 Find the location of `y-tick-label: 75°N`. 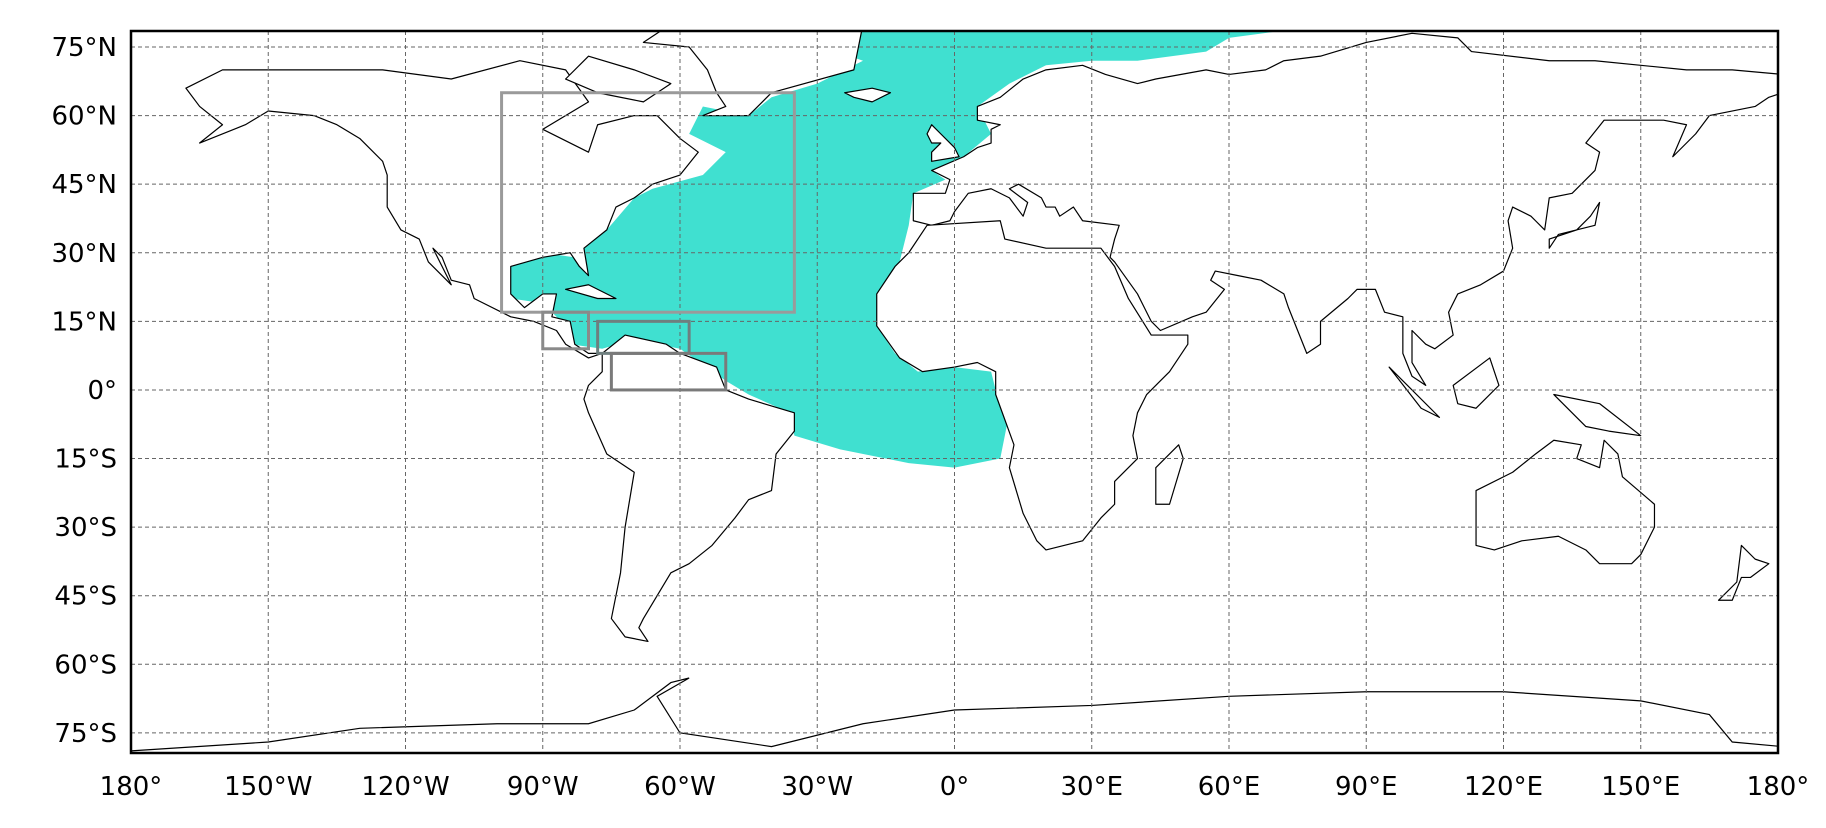

y-tick-label: 75°N is located at coordinates (84, 48).